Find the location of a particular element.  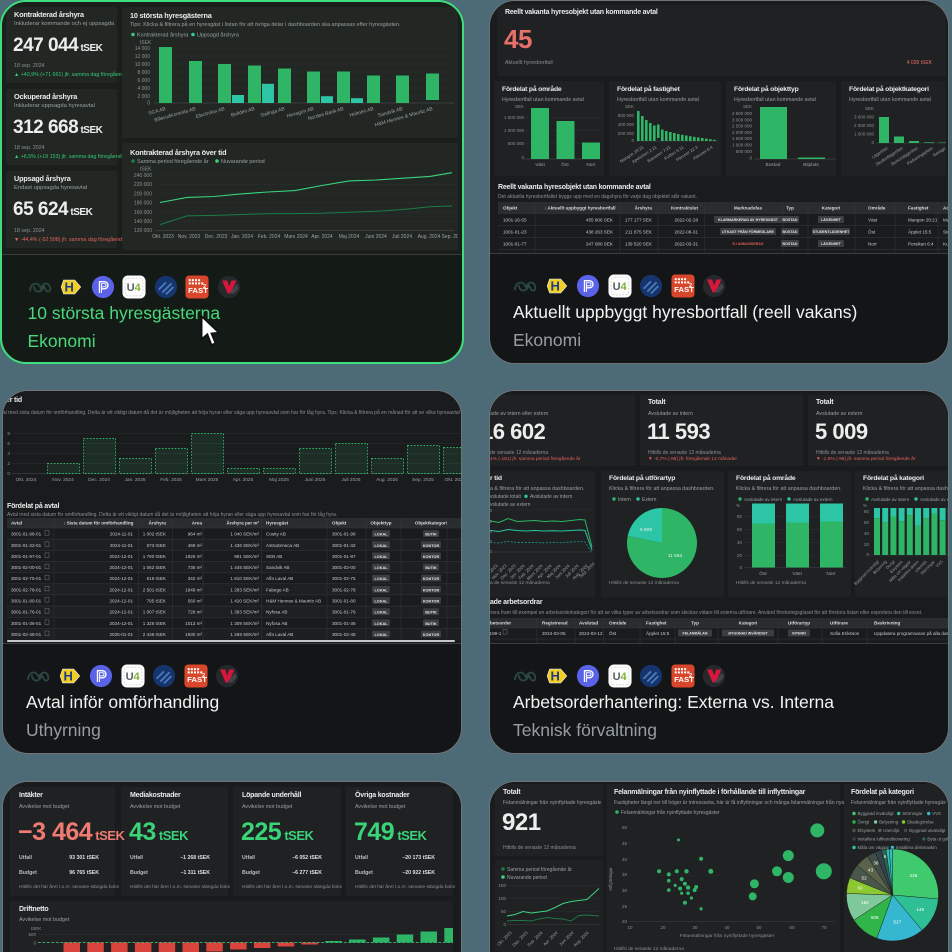

svg-text: Nov. 2024 is located at coordinates (63, 480).